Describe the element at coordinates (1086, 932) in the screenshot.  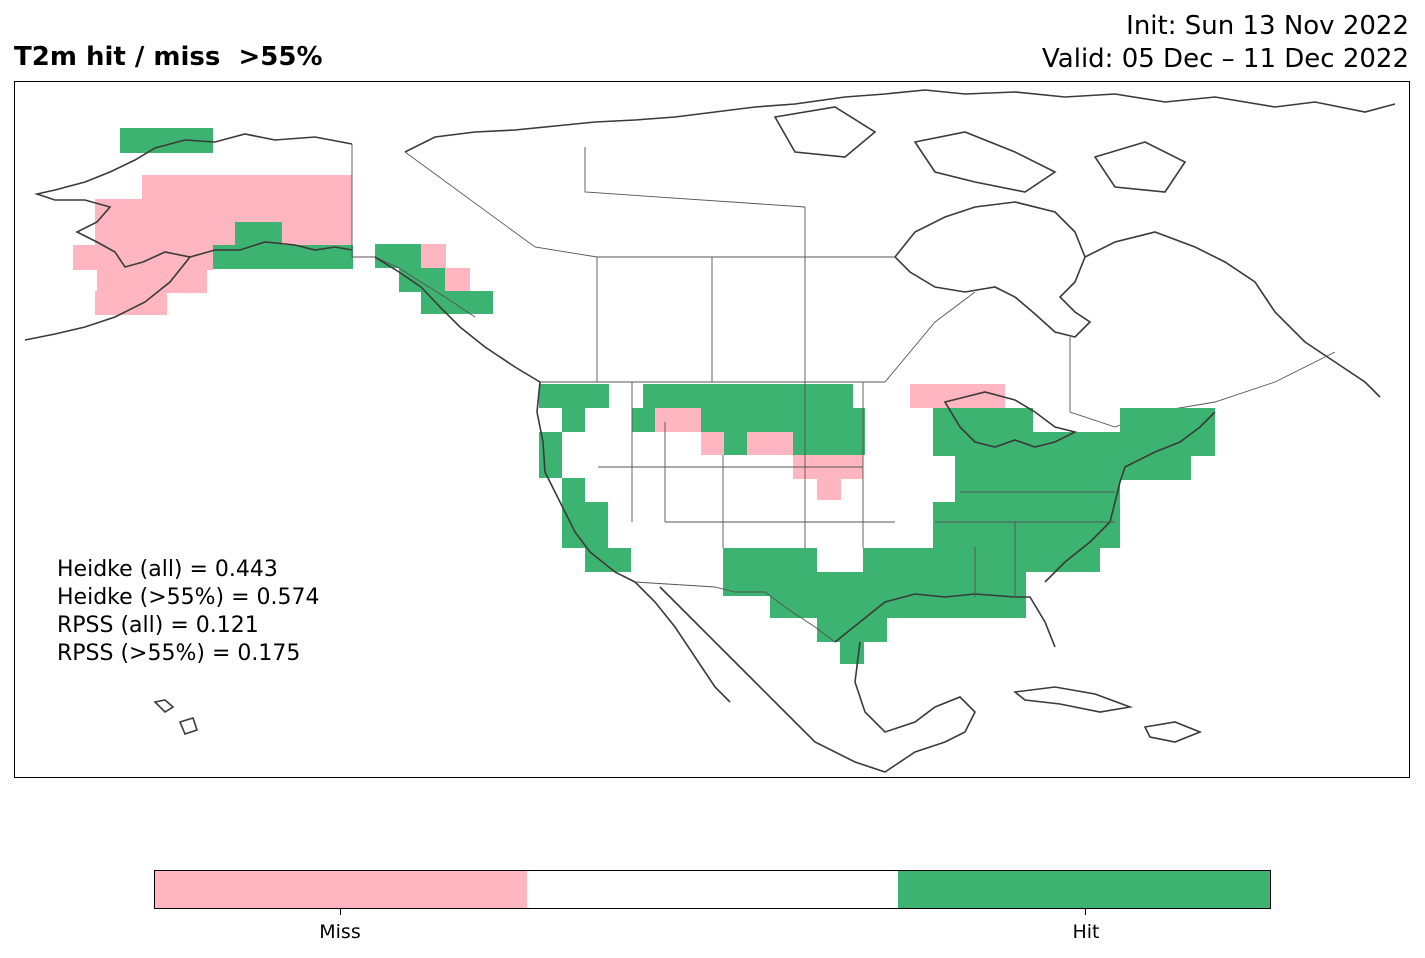
I see `legend-hit-label: Hit` at that location.